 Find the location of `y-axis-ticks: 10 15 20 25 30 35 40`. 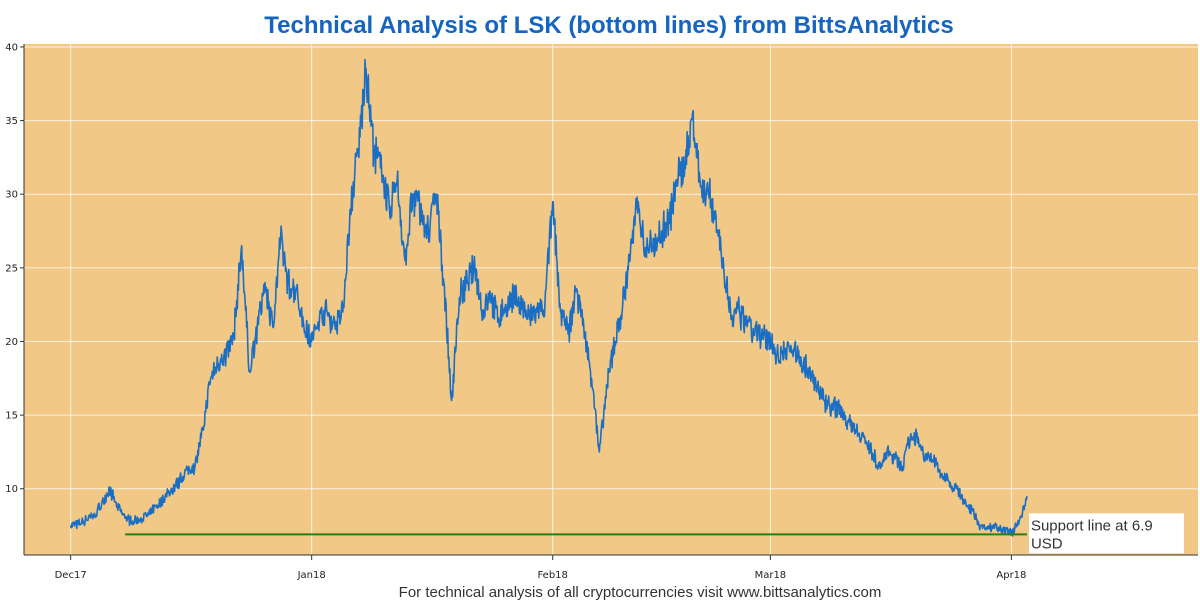

y-axis-ticks: 10 15 20 25 30 35 40 is located at coordinates (14, 268).